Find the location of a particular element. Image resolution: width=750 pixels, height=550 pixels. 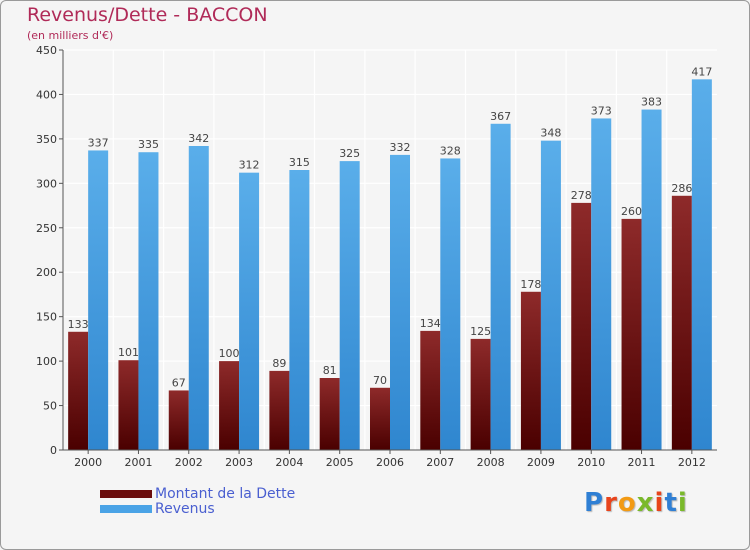

data-label-revenus-2008: 367 is located at coordinates (500, 116).